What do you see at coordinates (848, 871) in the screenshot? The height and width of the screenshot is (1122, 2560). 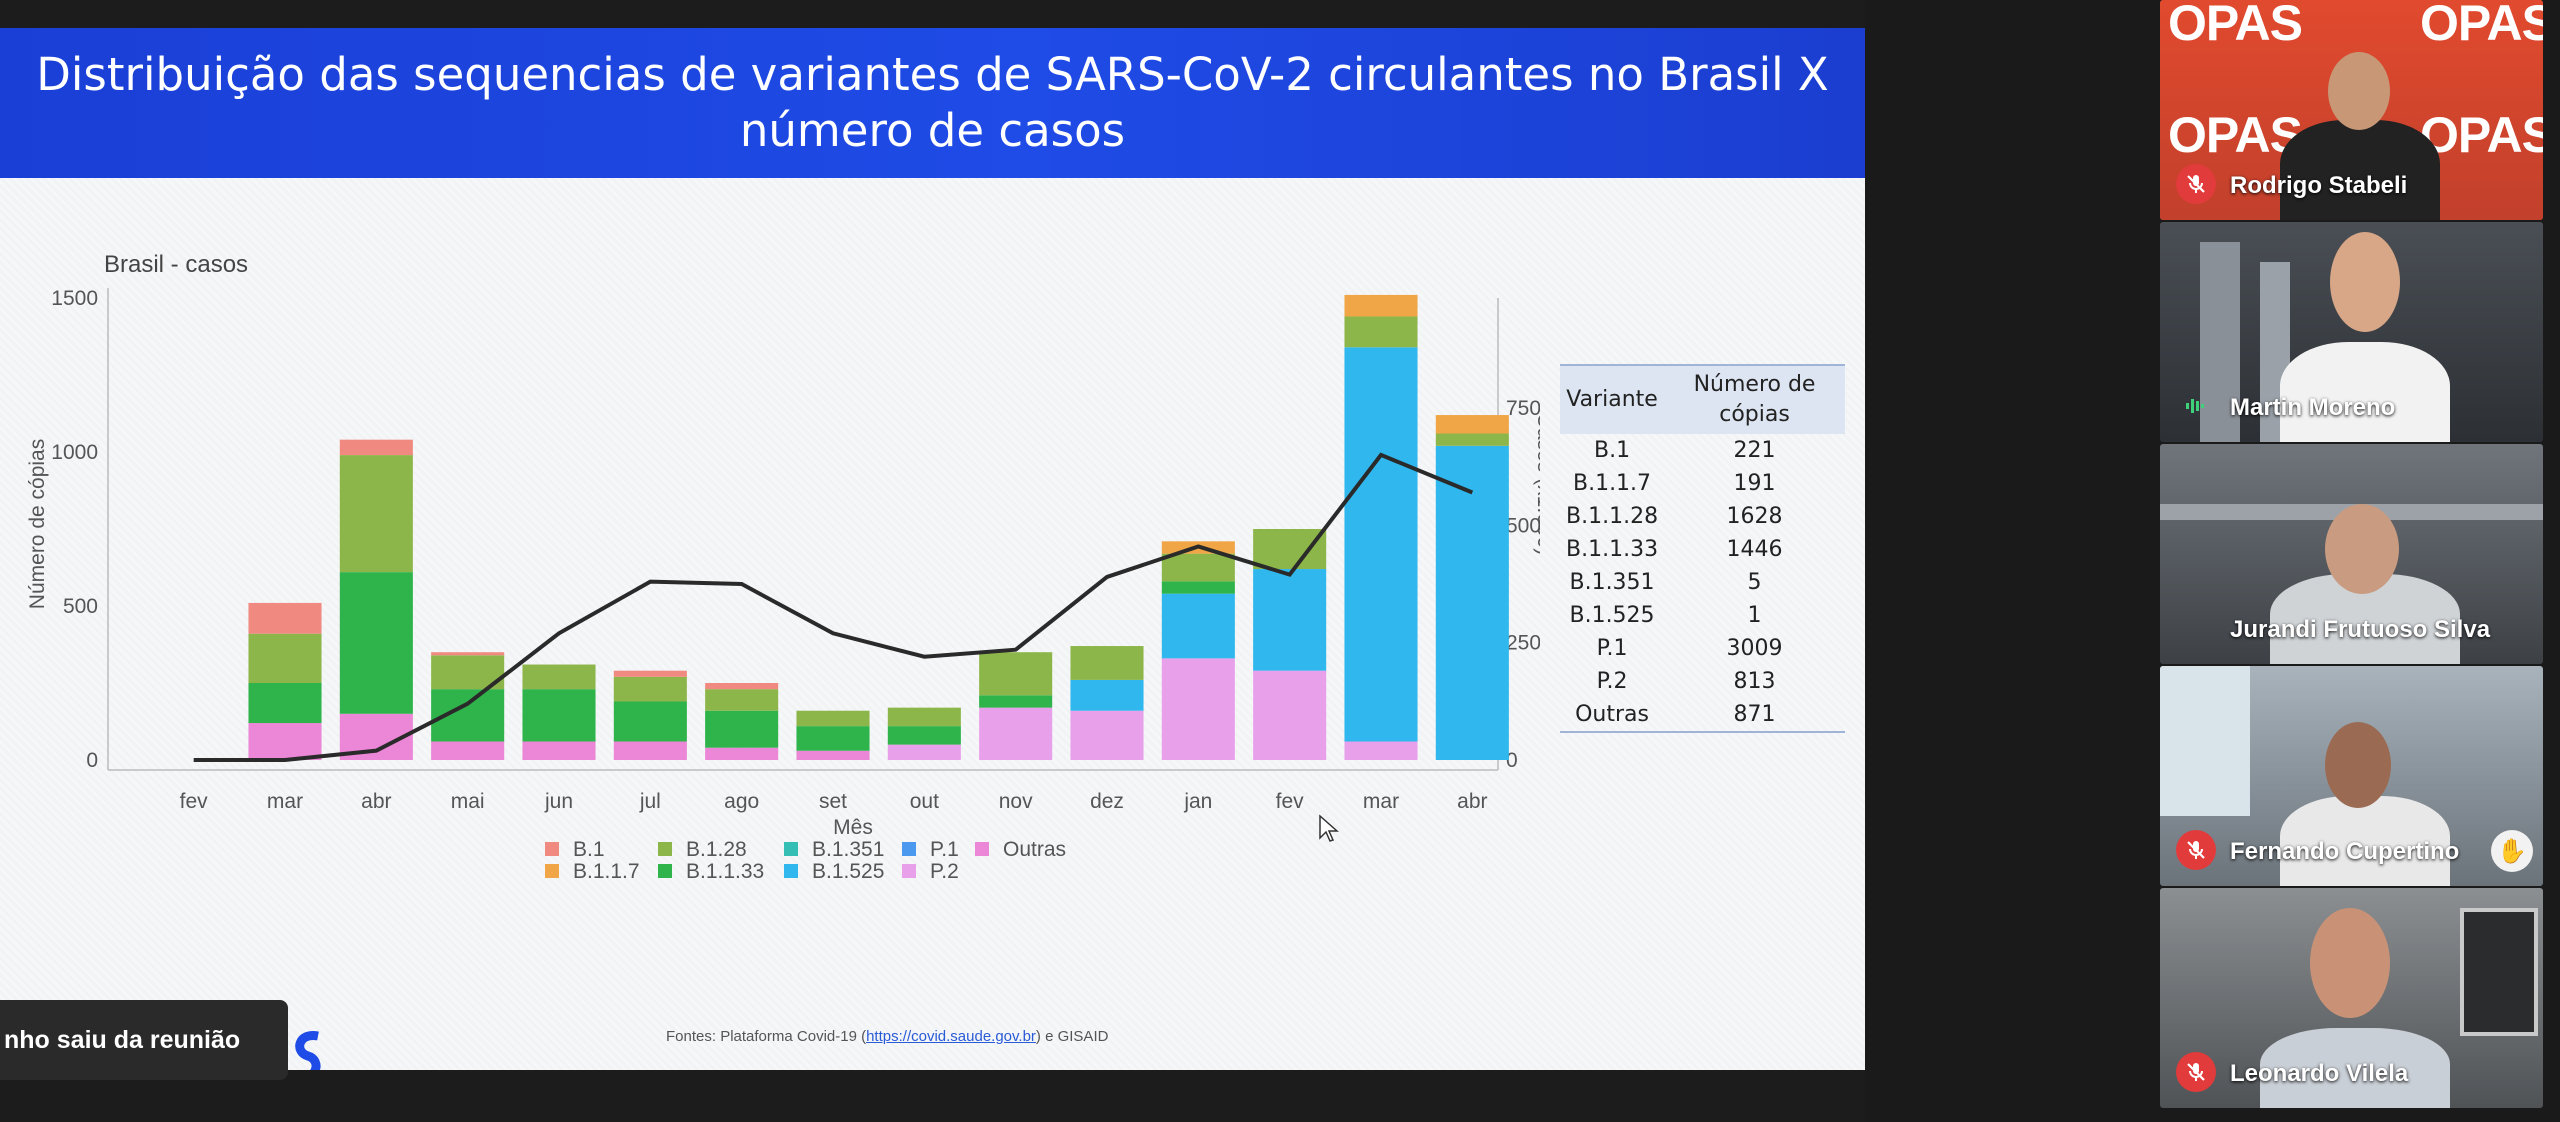 I see `legend-label: B.1.525` at bounding box center [848, 871].